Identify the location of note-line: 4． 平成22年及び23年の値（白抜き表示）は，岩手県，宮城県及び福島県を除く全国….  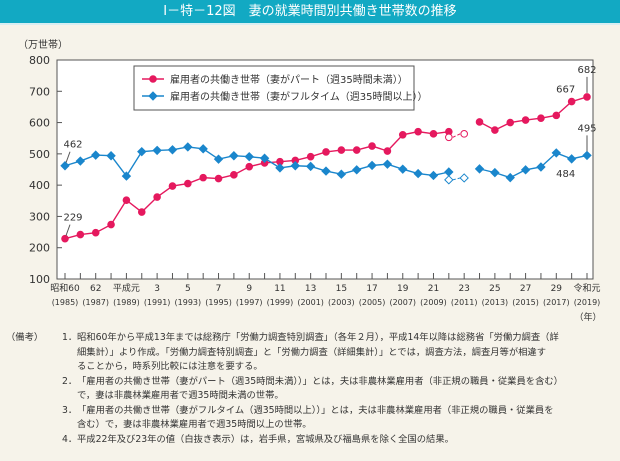
(311, 440).